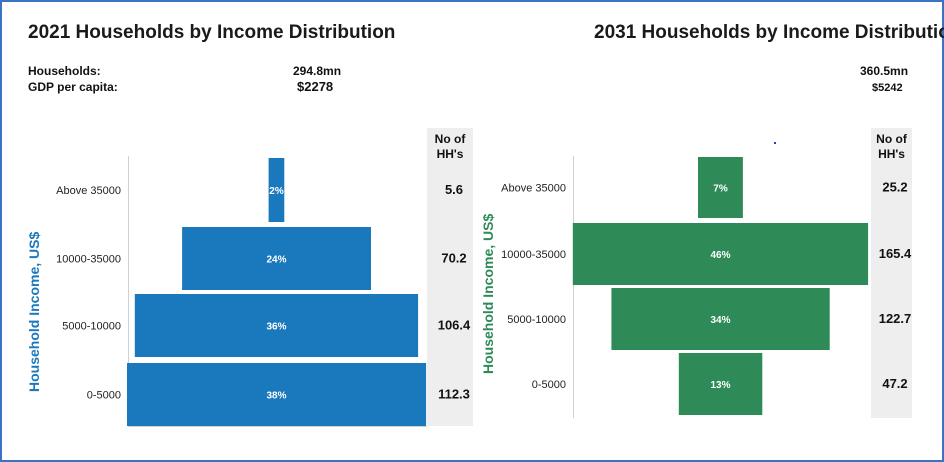  Describe the element at coordinates (891, 146) in the screenshot. I see `nohh-header-2031: No of HH's` at that location.